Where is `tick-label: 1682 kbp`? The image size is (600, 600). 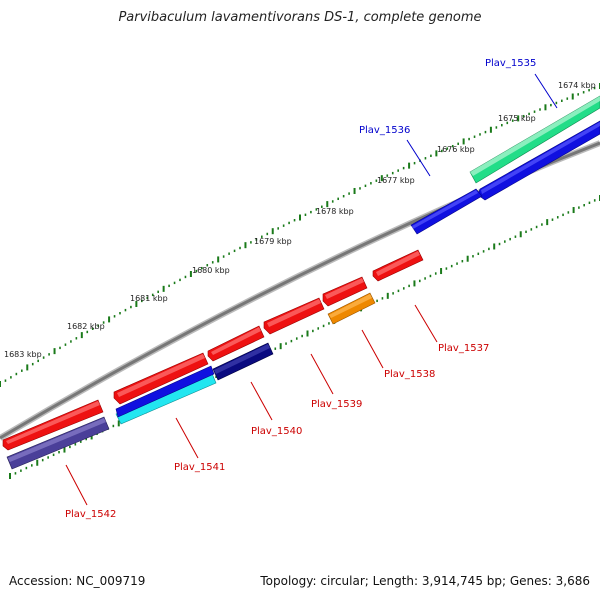
tick-label: 1682 kbp is located at coordinates (86, 326).